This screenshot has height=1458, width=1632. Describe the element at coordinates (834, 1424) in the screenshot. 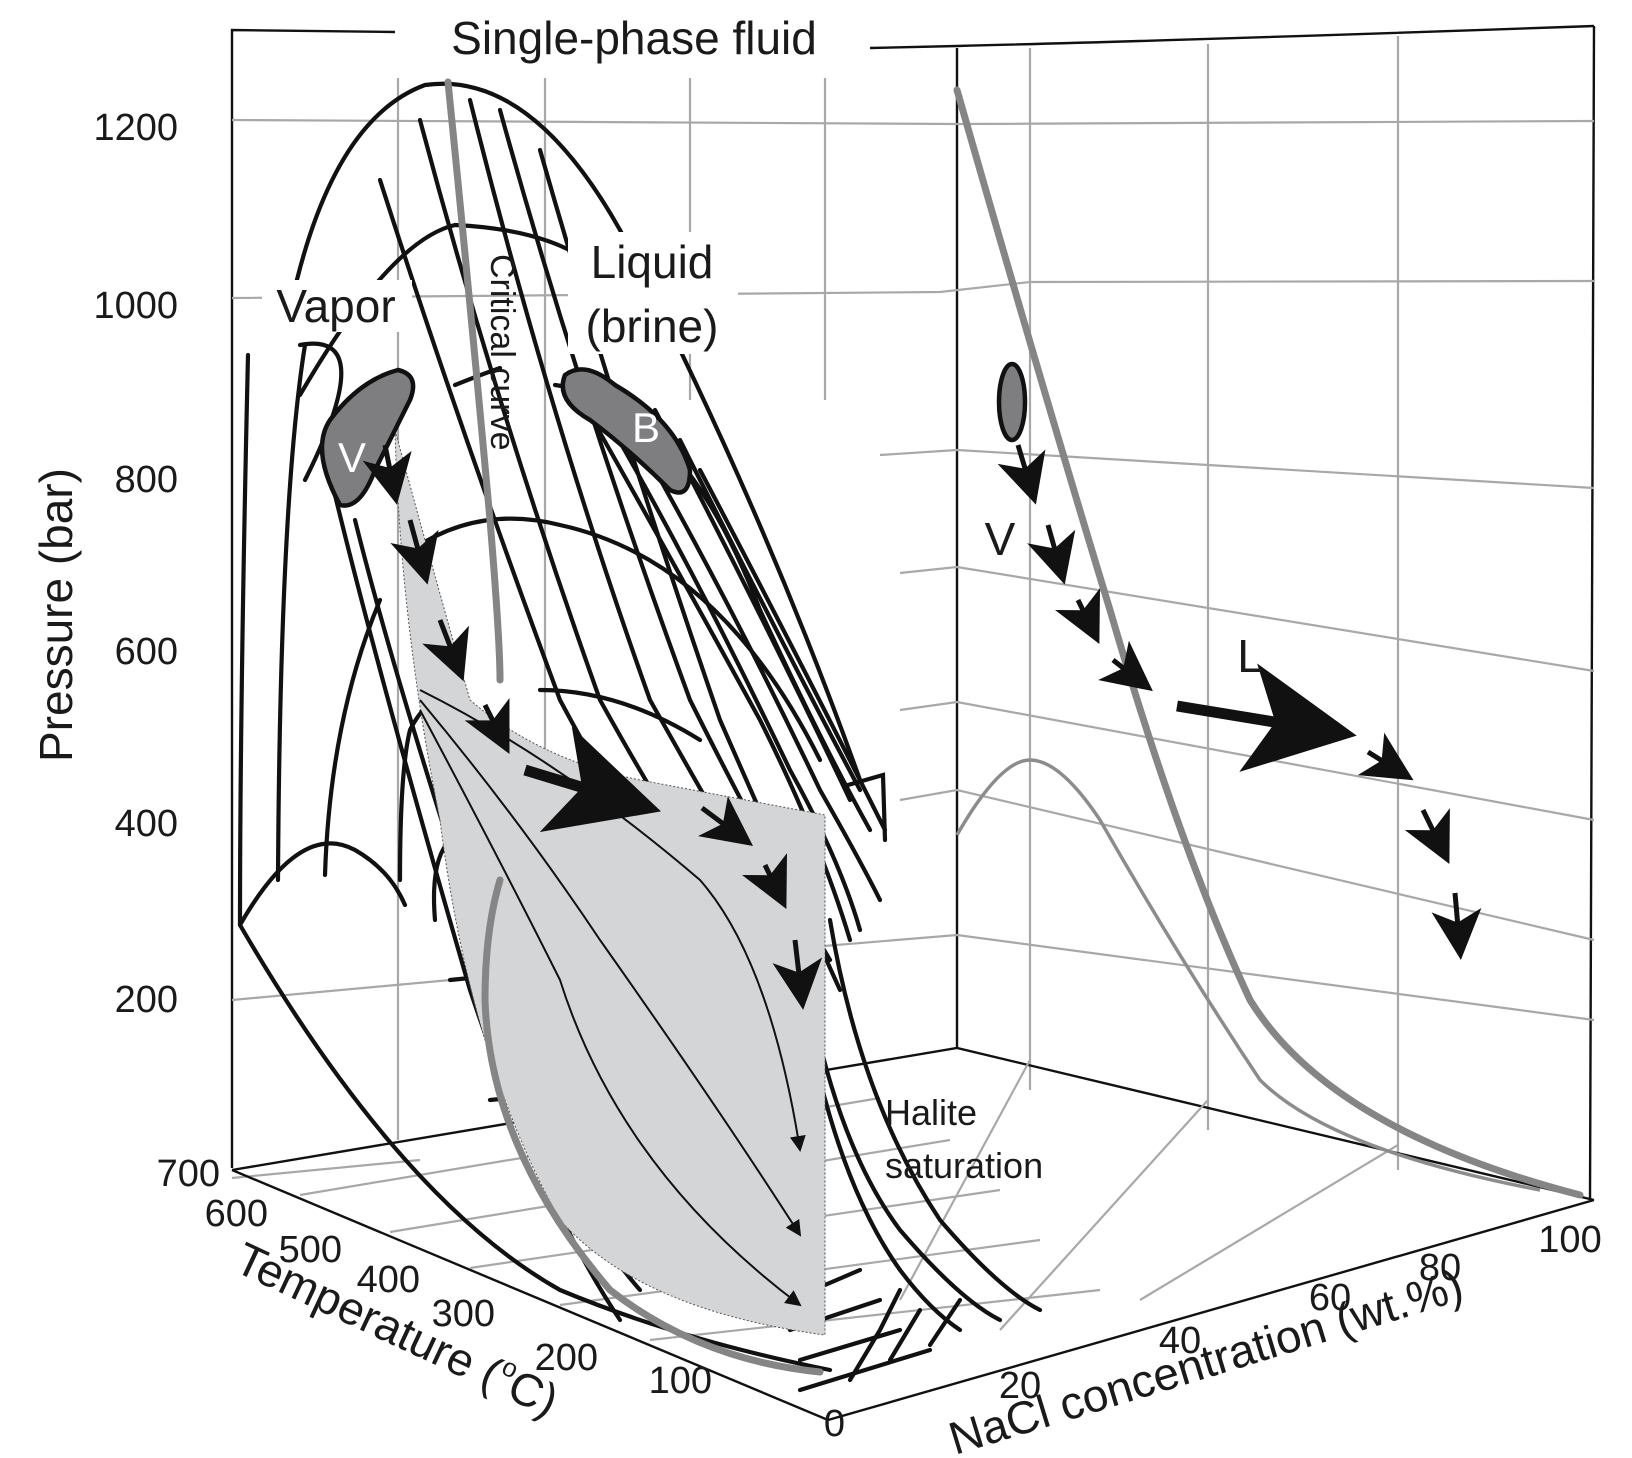

I see `tick-t-0: 0` at that location.